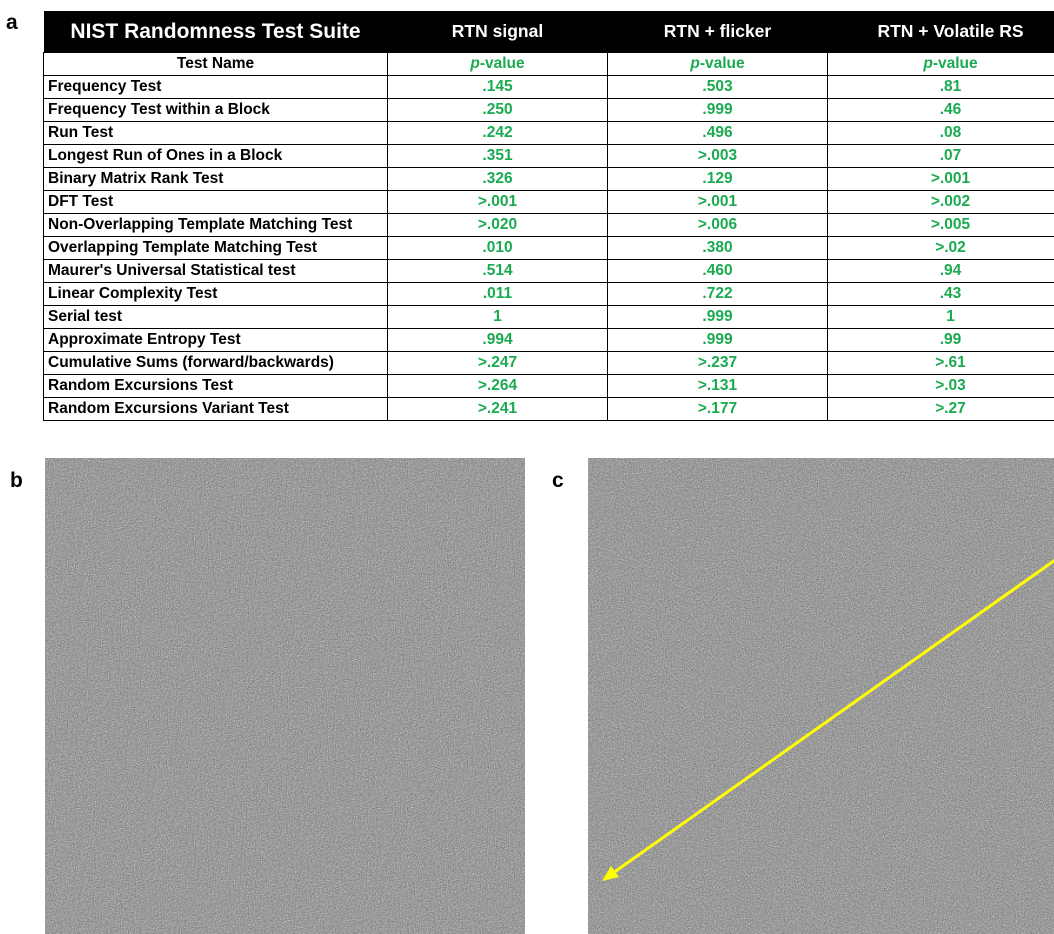 This screenshot has width=1054, height=934. Describe the element at coordinates (940, 340) in the screenshot. I see `pvalue-cell: .99` at that location.